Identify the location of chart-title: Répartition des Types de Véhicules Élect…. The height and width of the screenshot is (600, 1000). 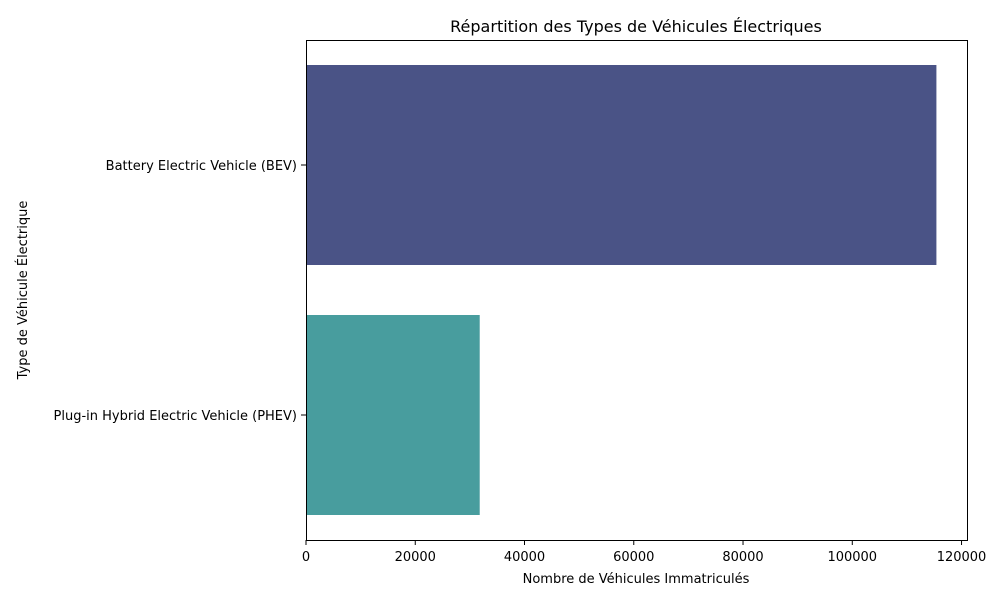
(636, 26).